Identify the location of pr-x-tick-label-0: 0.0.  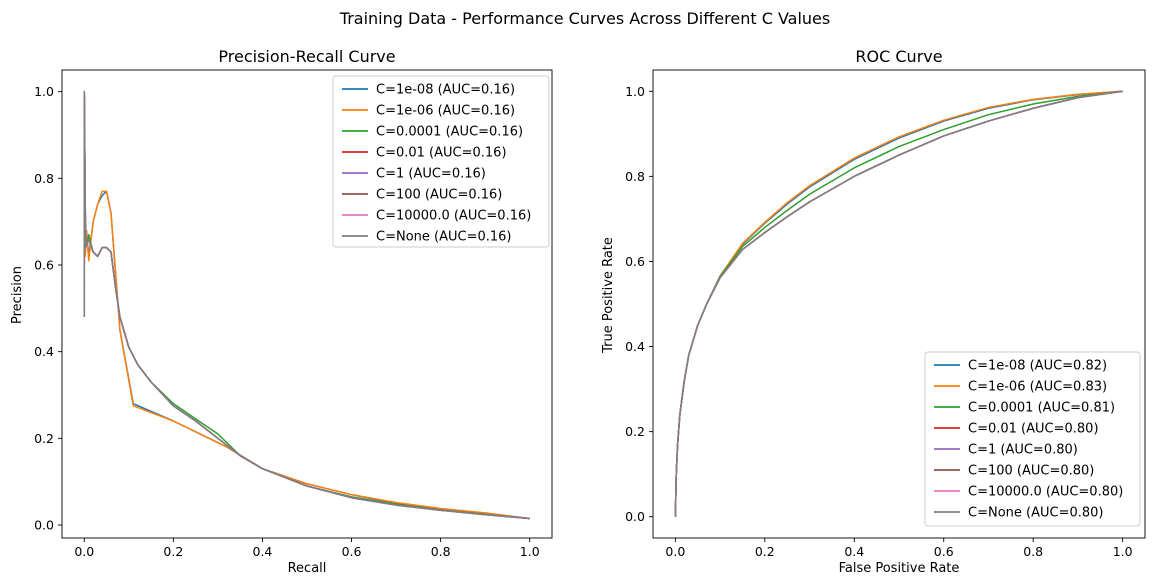
(84, 551).